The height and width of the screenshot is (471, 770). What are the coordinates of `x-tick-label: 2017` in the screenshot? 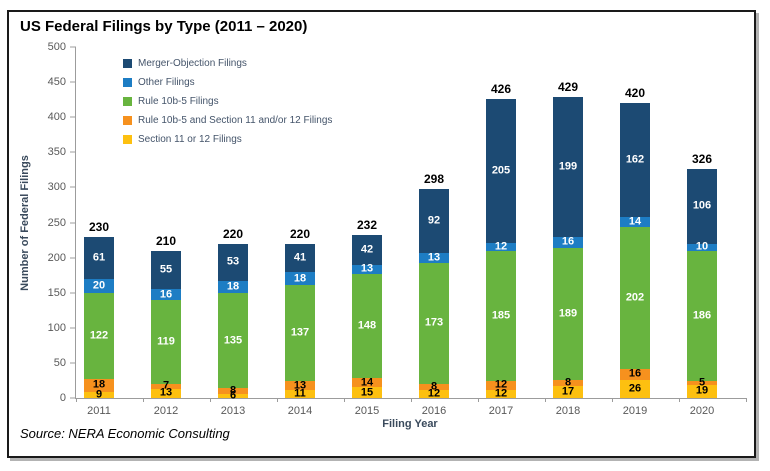 It's located at (501, 411).